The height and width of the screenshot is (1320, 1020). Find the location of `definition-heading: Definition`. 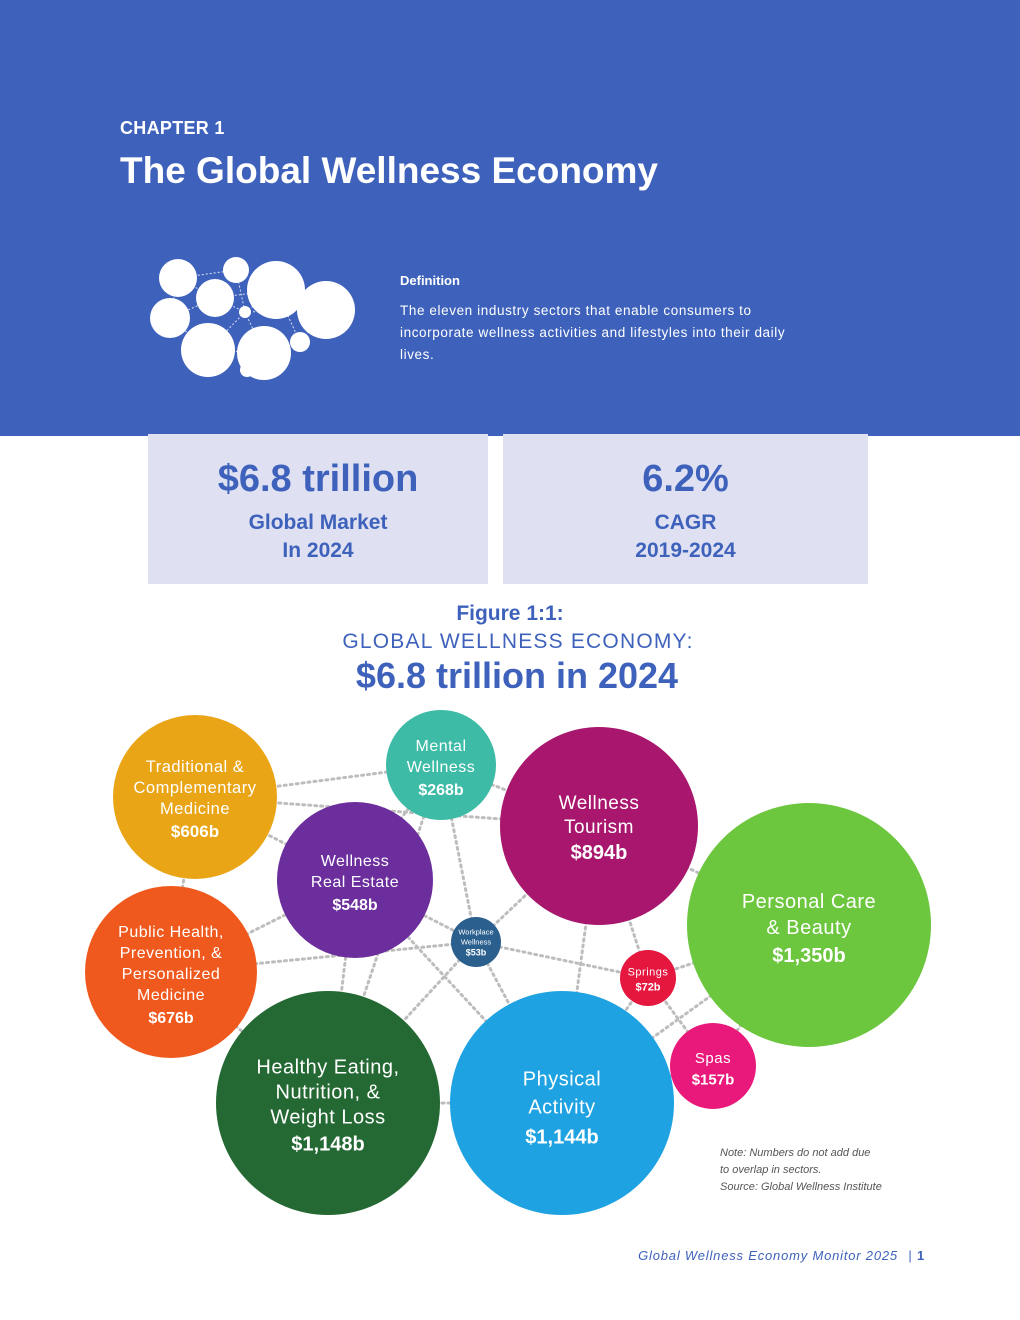

definition-heading: Definition is located at coordinates (430, 280).